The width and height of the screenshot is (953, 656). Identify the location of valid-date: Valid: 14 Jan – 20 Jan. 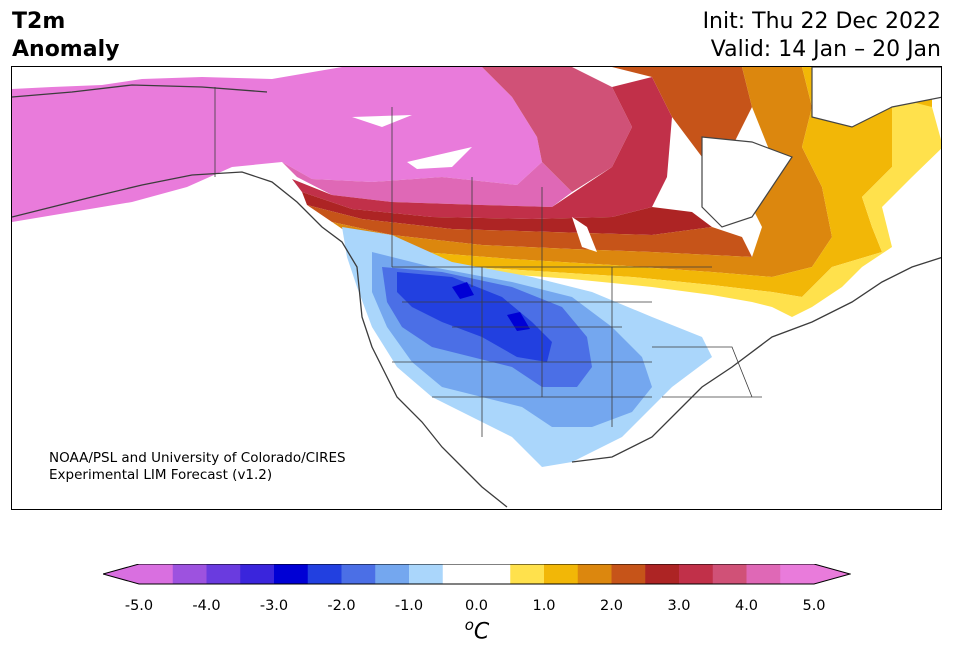
(825, 49).